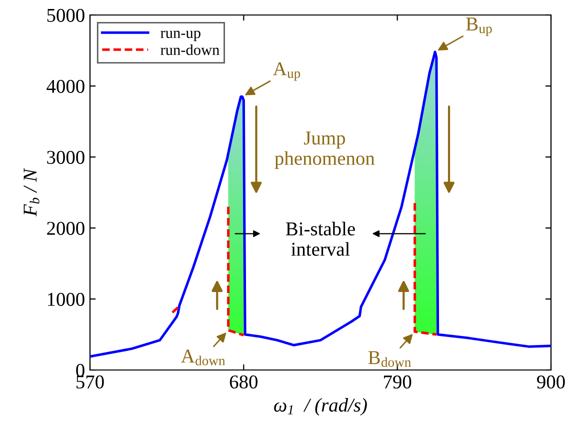 The width and height of the screenshot is (571, 429). I want to click on y-axis-title: F$_{b}$ / N, so click(32, 192).